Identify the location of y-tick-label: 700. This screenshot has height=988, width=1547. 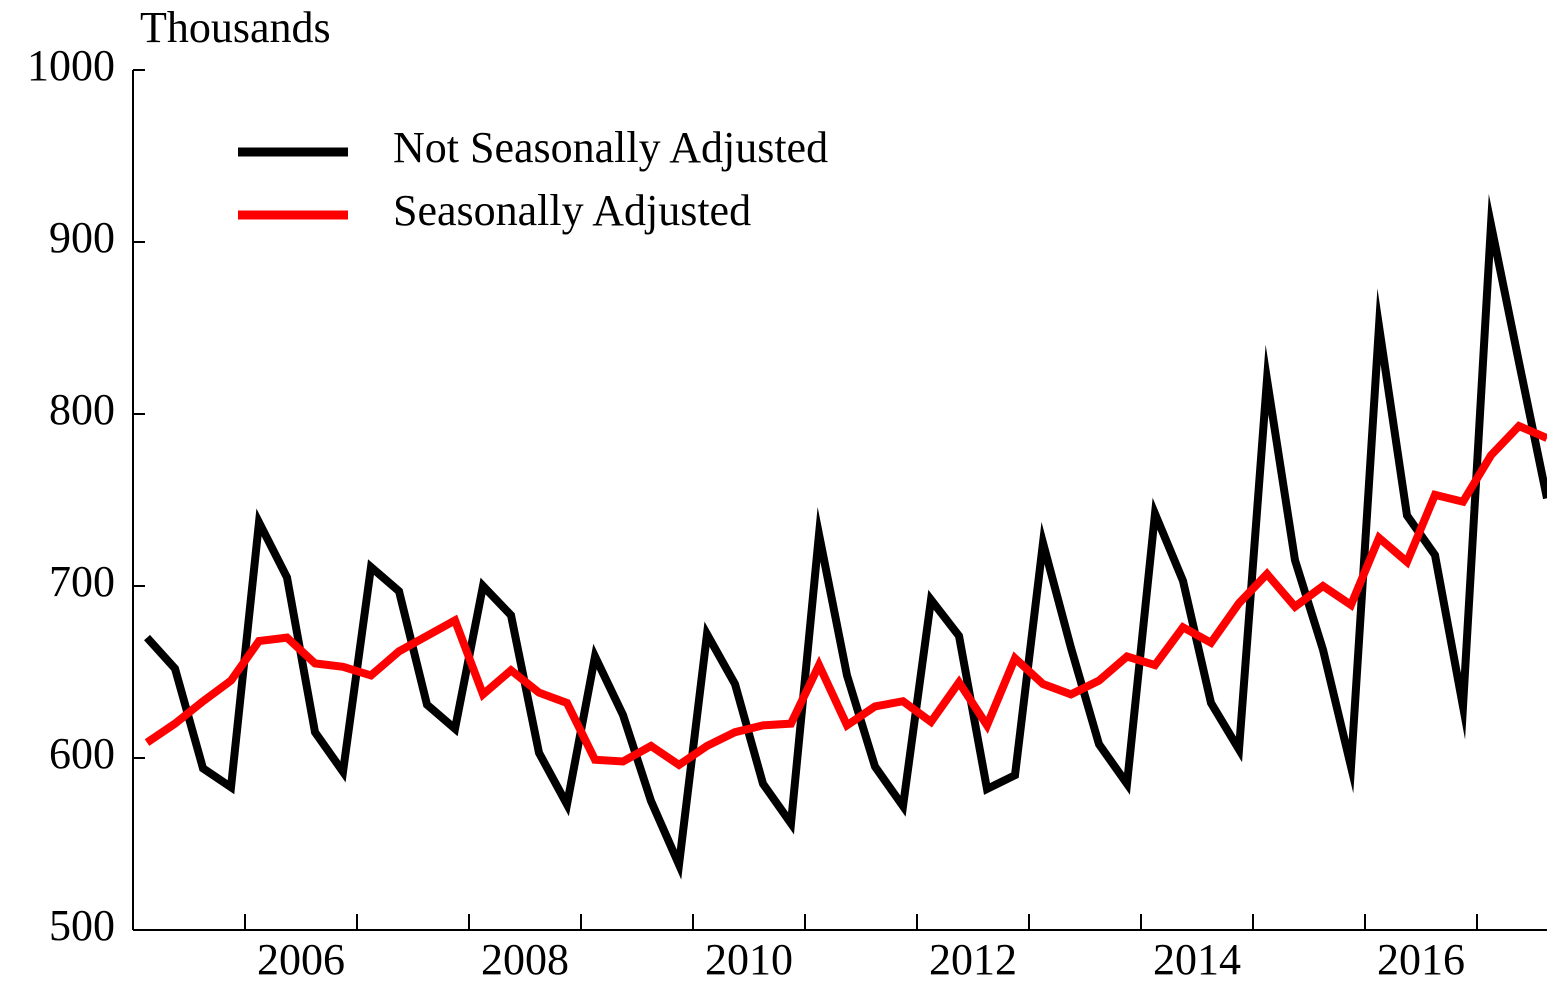
(82, 581).